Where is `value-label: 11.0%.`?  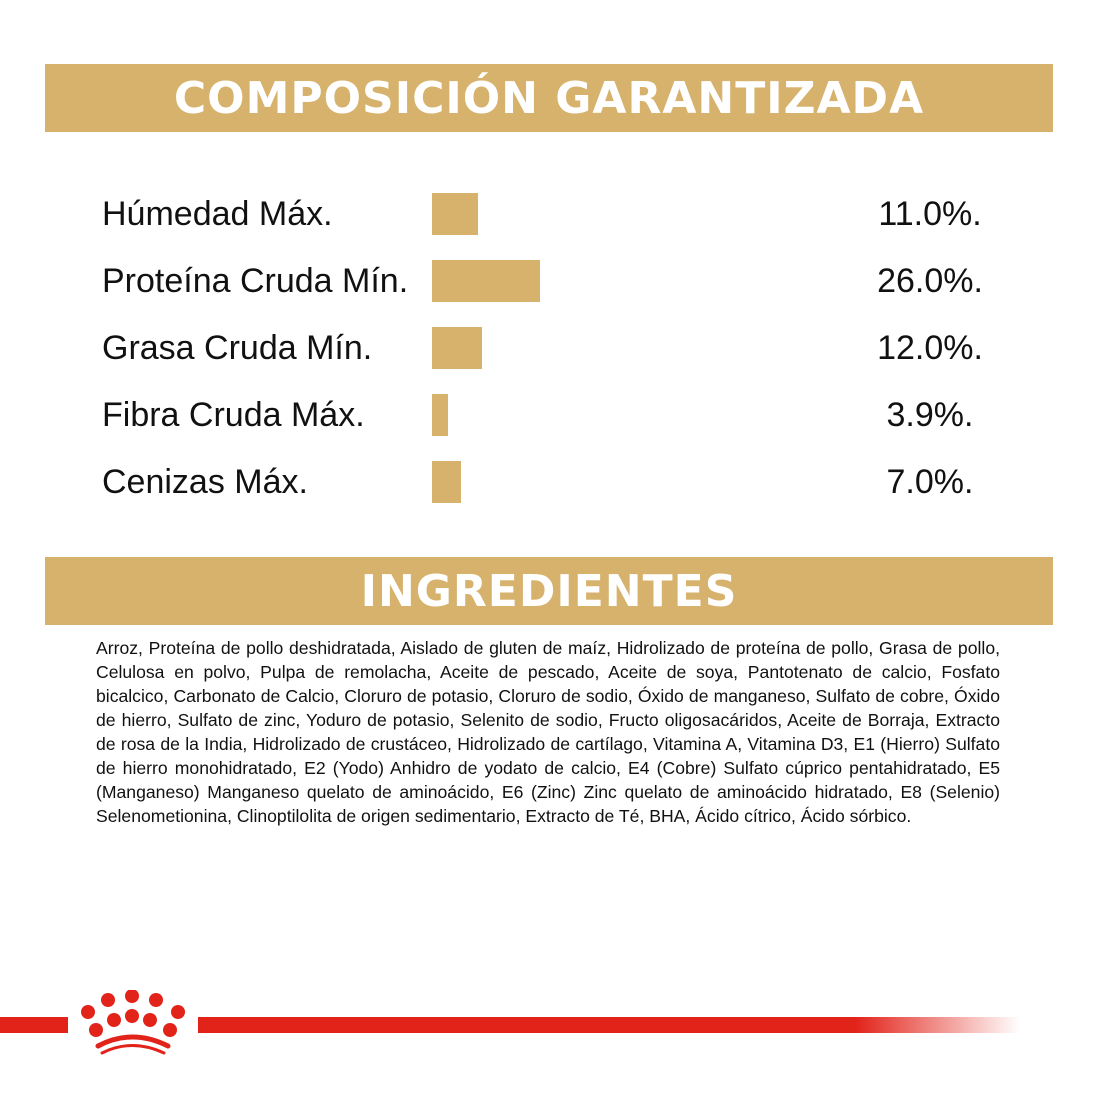 value-label: 11.0%. is located at coordinates (930, 214).